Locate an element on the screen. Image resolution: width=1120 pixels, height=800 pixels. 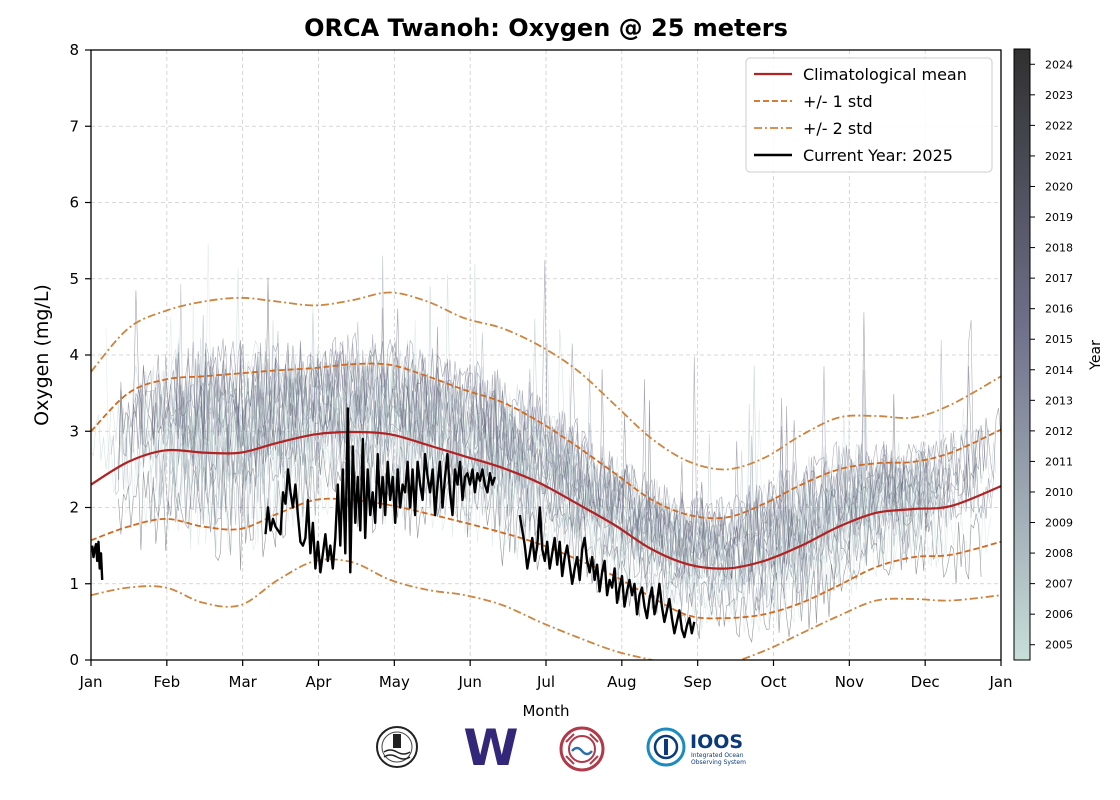
y-tick-label: 5 is located at coordinates (74, 279).